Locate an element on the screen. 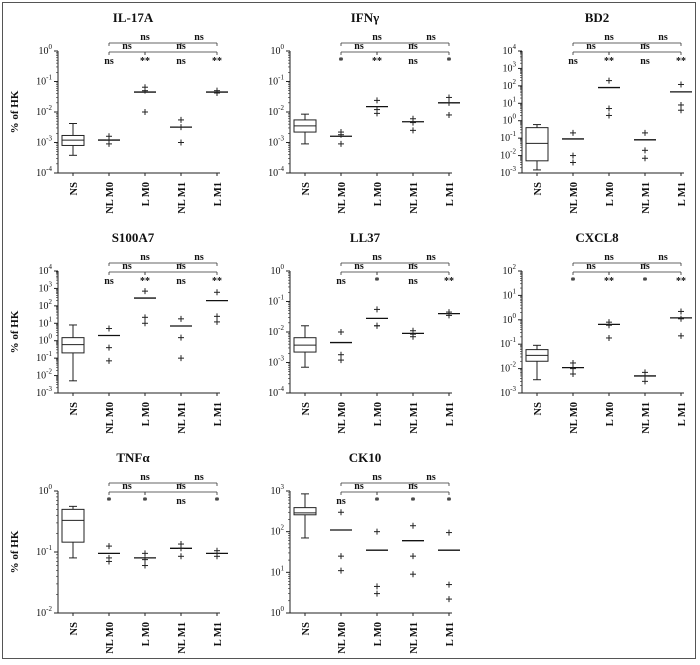 Image resolution: width=700 pixels, height=665 pixels. chart-title: S100A7 is located at coordinates (133, 237).